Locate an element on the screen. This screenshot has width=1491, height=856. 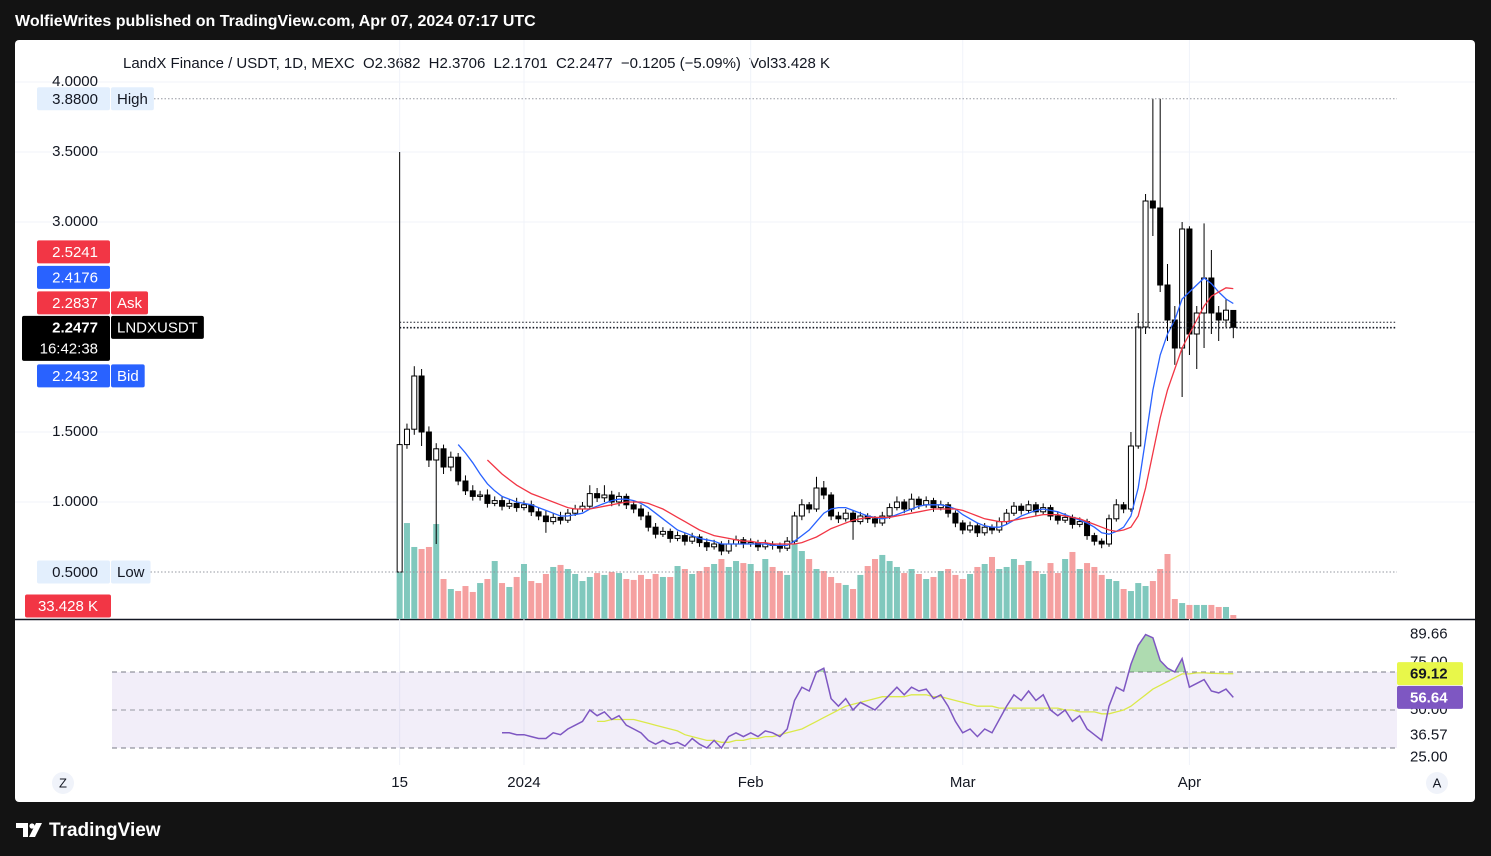
rsi-line is located at coordinates (868, 691).